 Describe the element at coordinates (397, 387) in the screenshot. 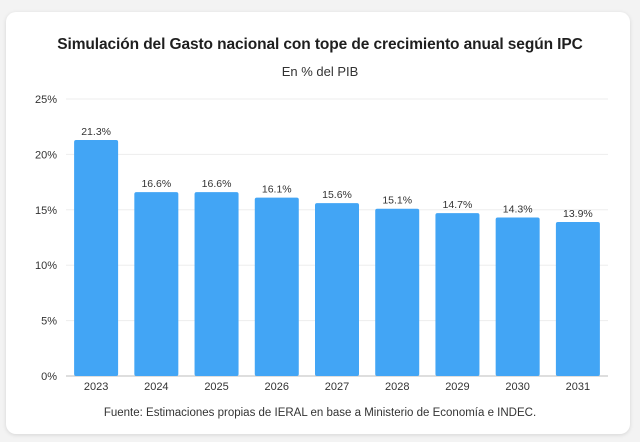

I see `x-tick-label: 2028` at that location.